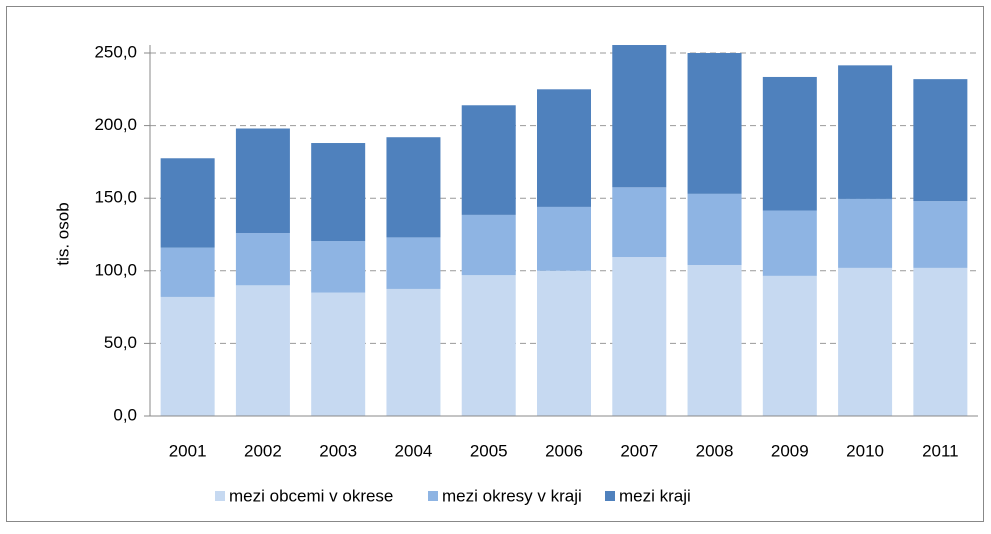 Image resolution: width=991 pixels, height=534 pixels. Describe the element at coordinates (115, 51) in the screenshot. I see `y-tick-label: 250,0` at that location.